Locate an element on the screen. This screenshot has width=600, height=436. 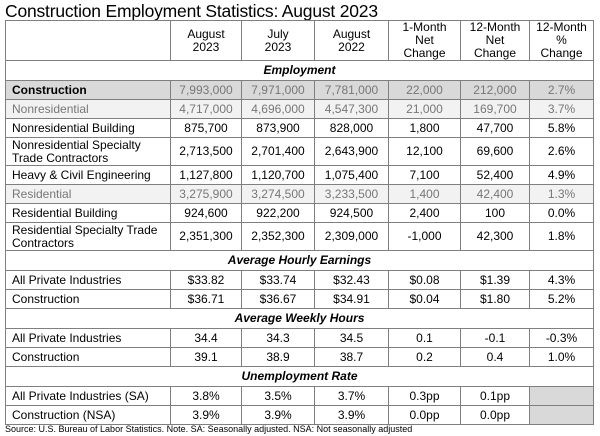
table-cell: 38.7 is located at coordinates (351, 357).